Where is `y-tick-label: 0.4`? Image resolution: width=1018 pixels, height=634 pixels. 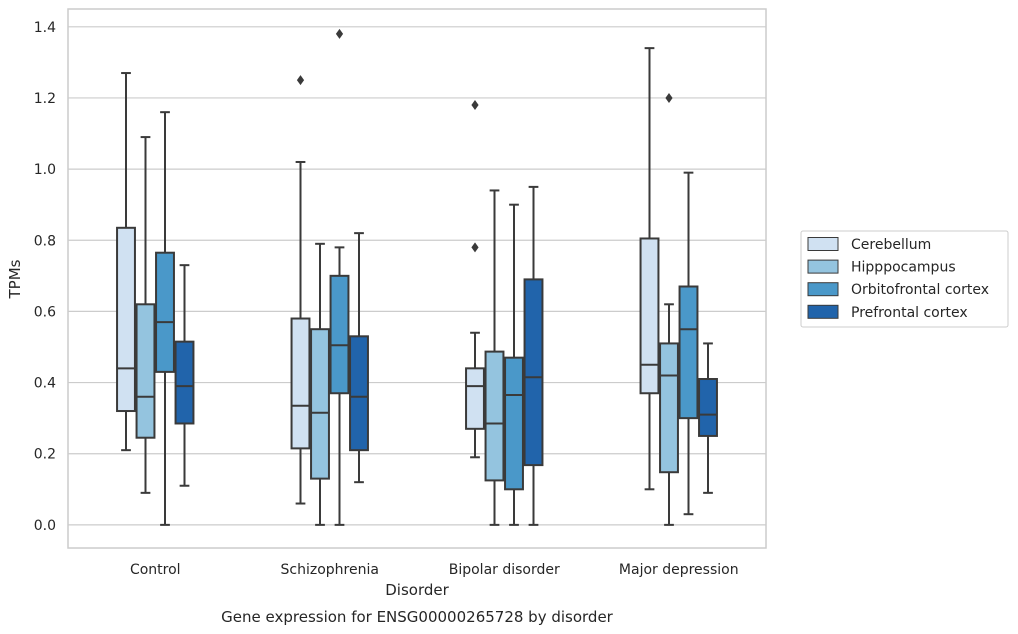 y-tick-label: 0.4 is located at coordinates (45, 384).